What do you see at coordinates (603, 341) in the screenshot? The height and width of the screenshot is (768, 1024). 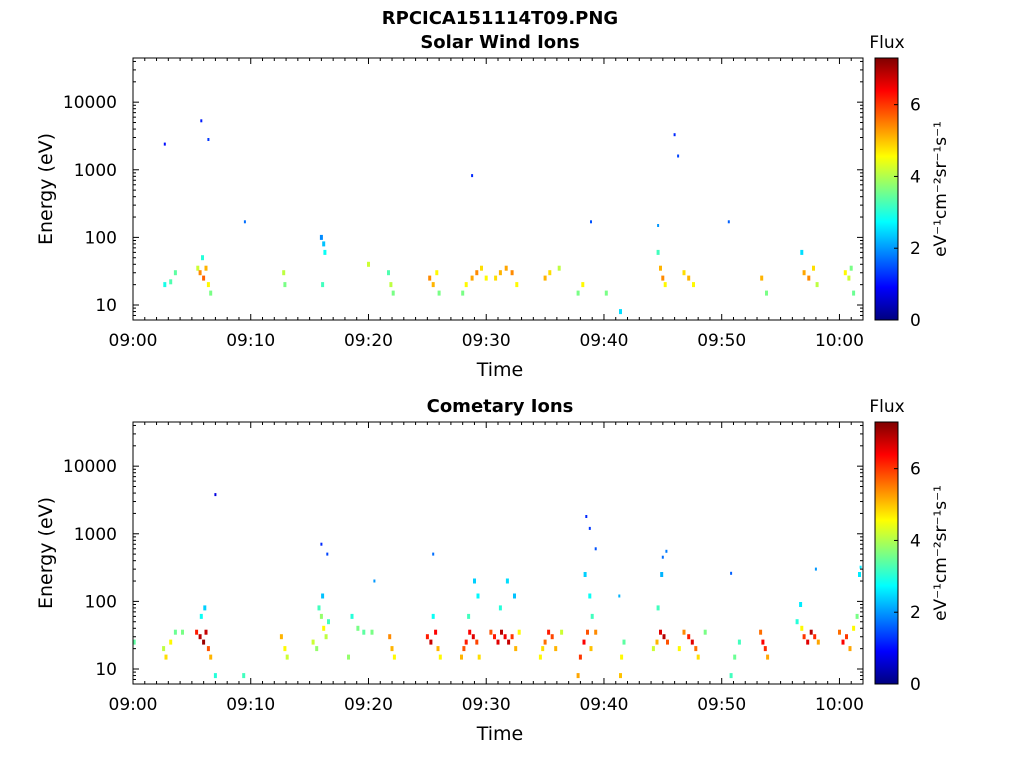 I see `x-tick-label: 09:40` at bounding box center [603, 341].